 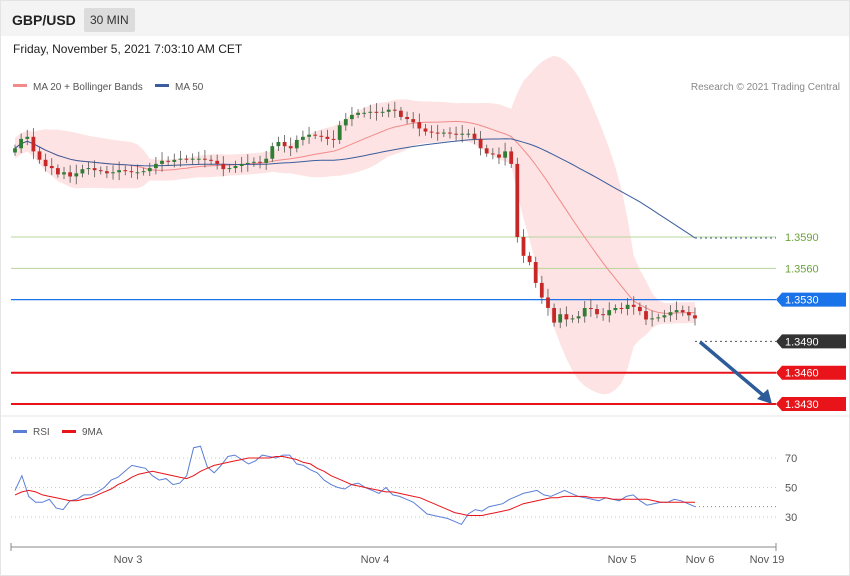 I want to click on timeframe-badge: 30 MIN, so click(x=109, y=20).